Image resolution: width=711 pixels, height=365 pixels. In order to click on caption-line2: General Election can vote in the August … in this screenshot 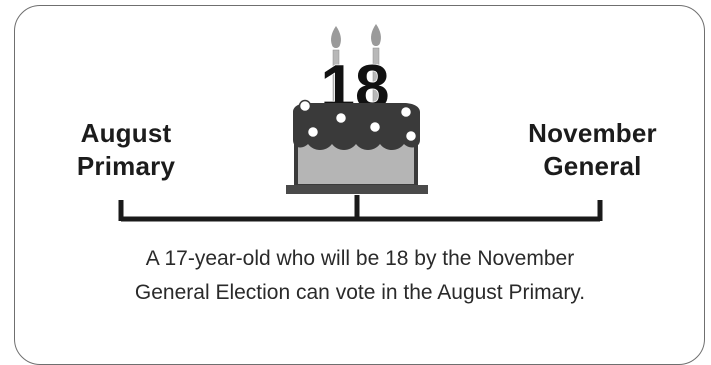, I will do `click(360, 292)`.